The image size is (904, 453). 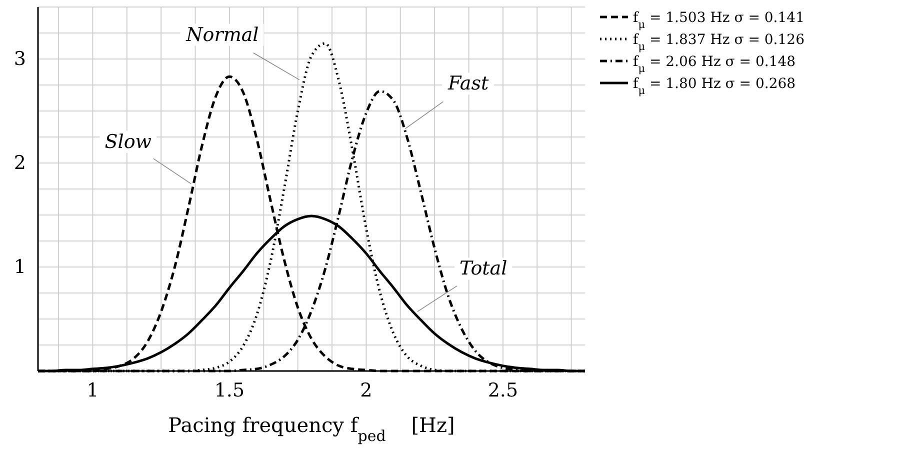 What do you see at coordinates (366, 390) in the screenshot?
I see `x-tick-label: 2` at bounding box center [366, 390].